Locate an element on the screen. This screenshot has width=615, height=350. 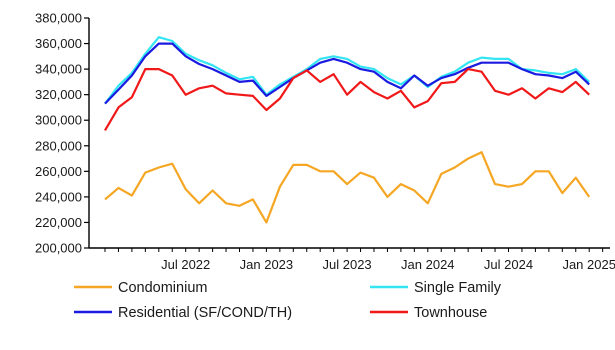
legend-label-condominium: Condominium is located at coordinates (162, 288).